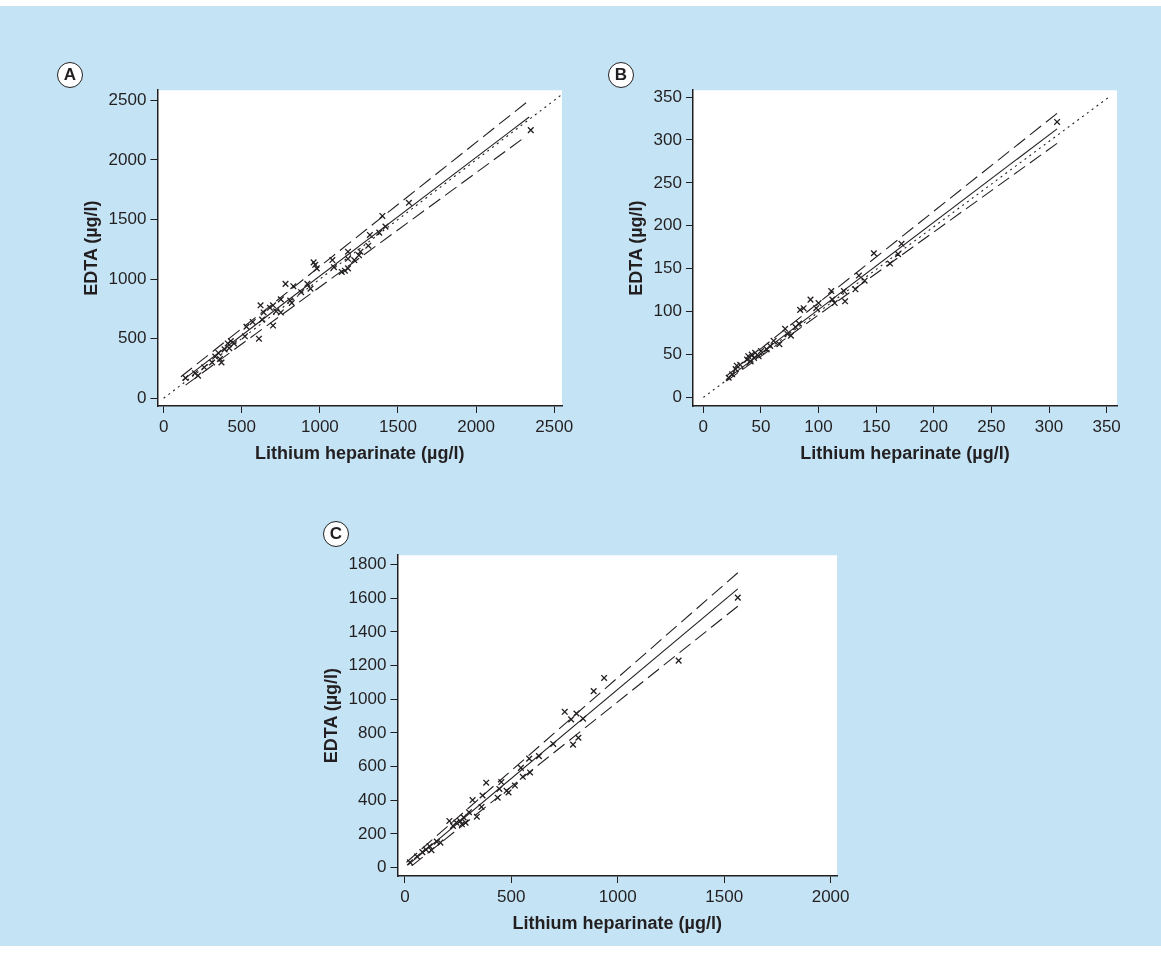  Describe the element at coordinates (554, 426) in the screenshot. I see `x-tick-label: 2500` at that location.